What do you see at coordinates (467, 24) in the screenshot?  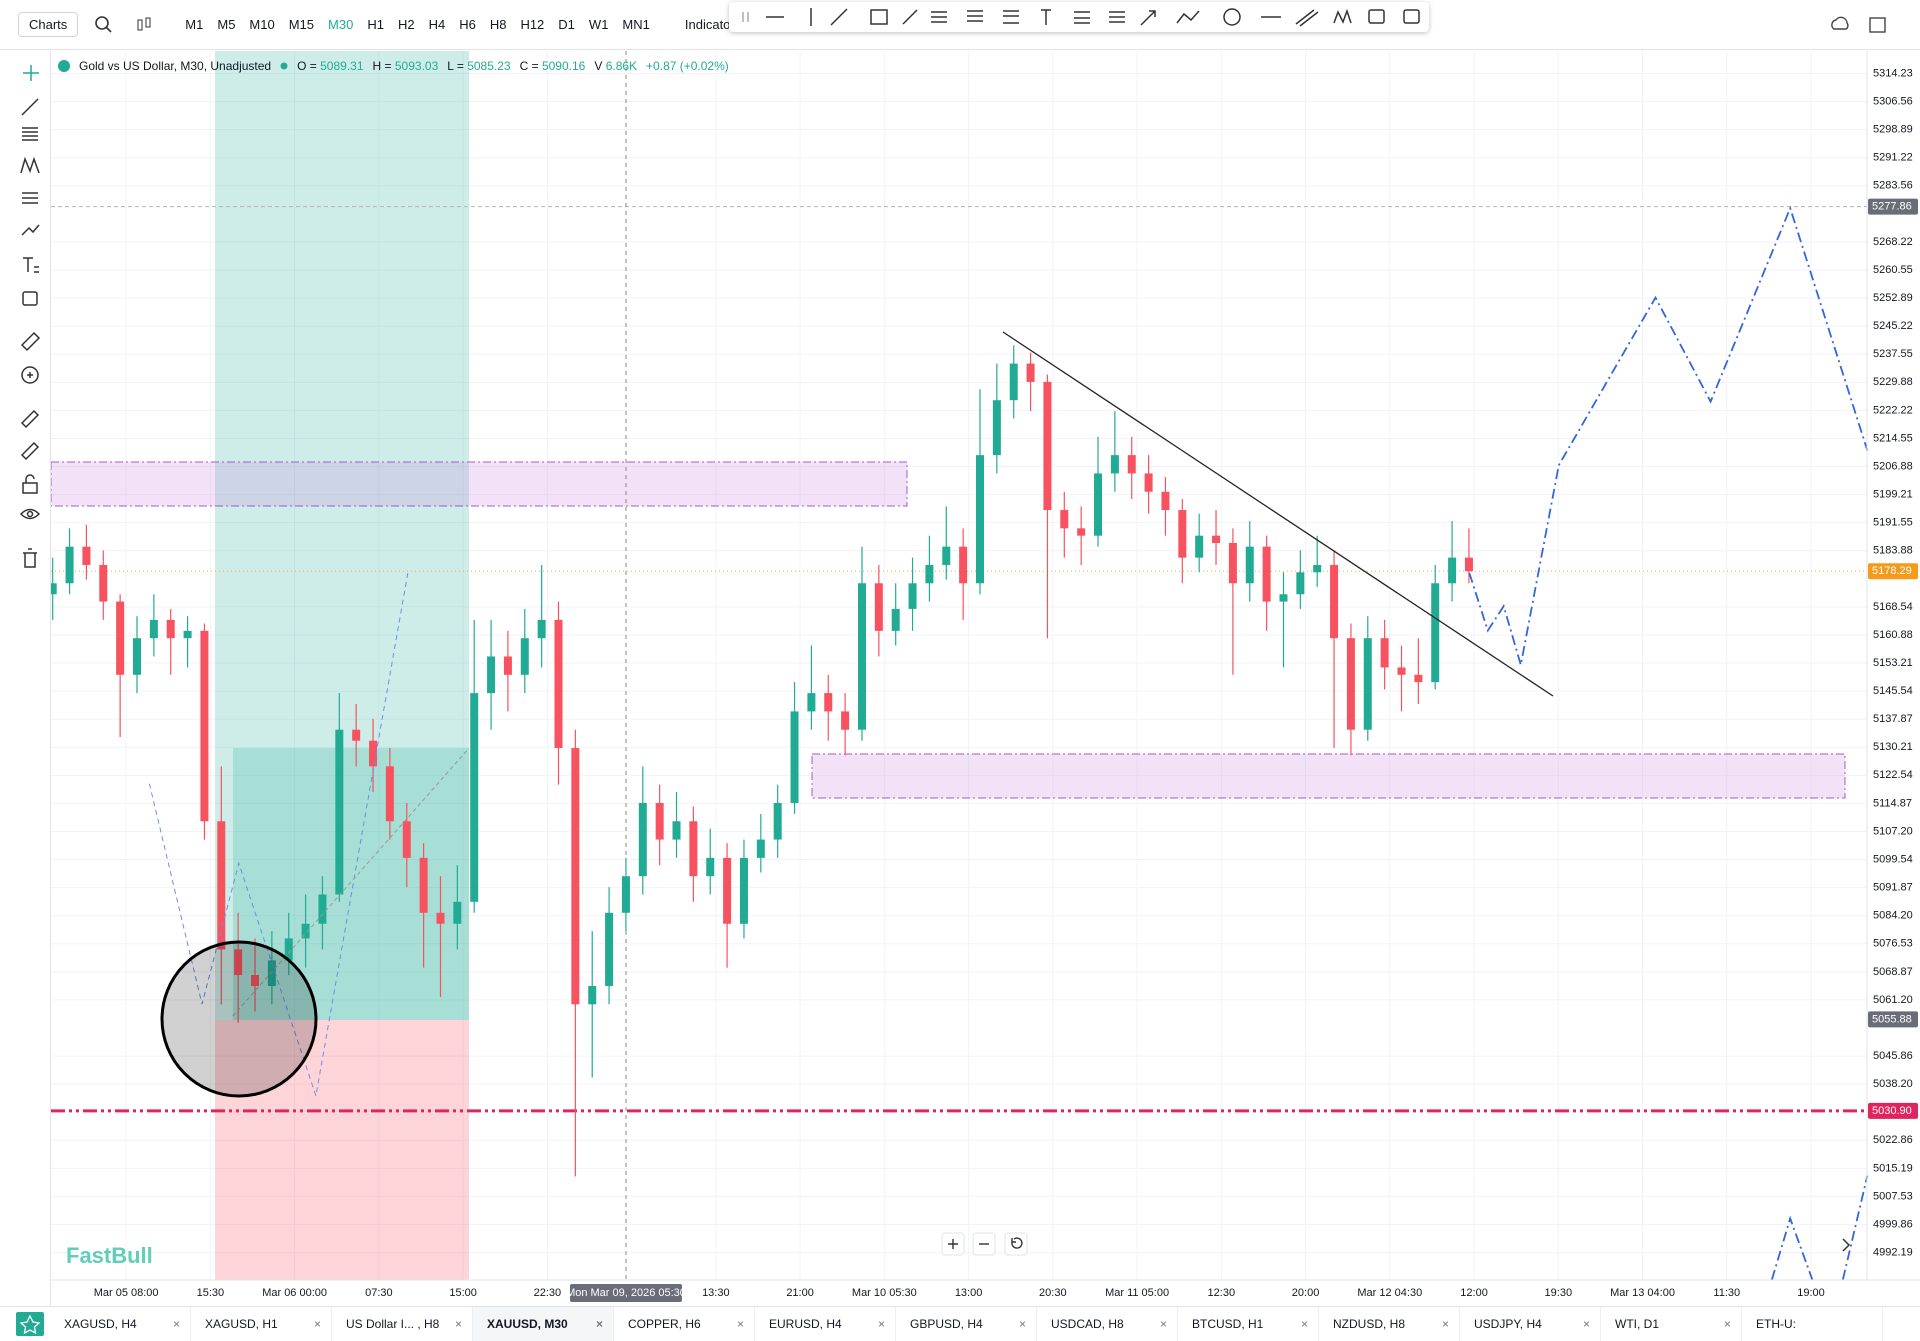 I see `timeframe-button: H6` at bounding box center [467, 24].